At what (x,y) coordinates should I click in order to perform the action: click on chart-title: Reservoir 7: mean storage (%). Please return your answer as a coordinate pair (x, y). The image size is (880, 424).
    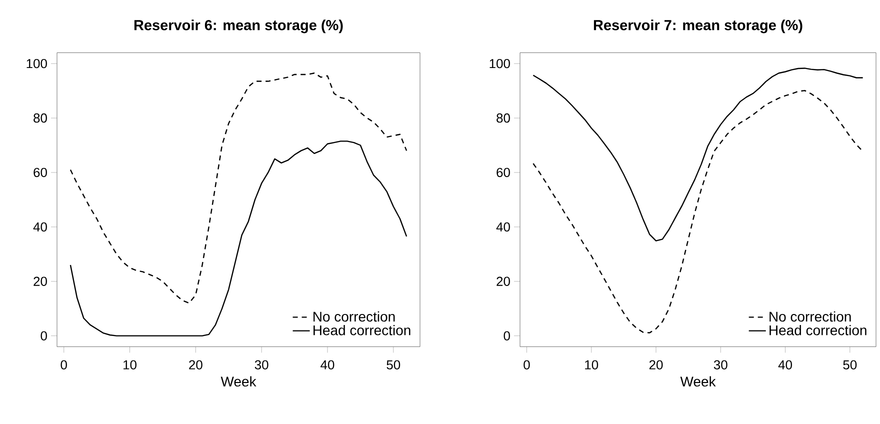
    Looking at the image, I should click on (698, 27).